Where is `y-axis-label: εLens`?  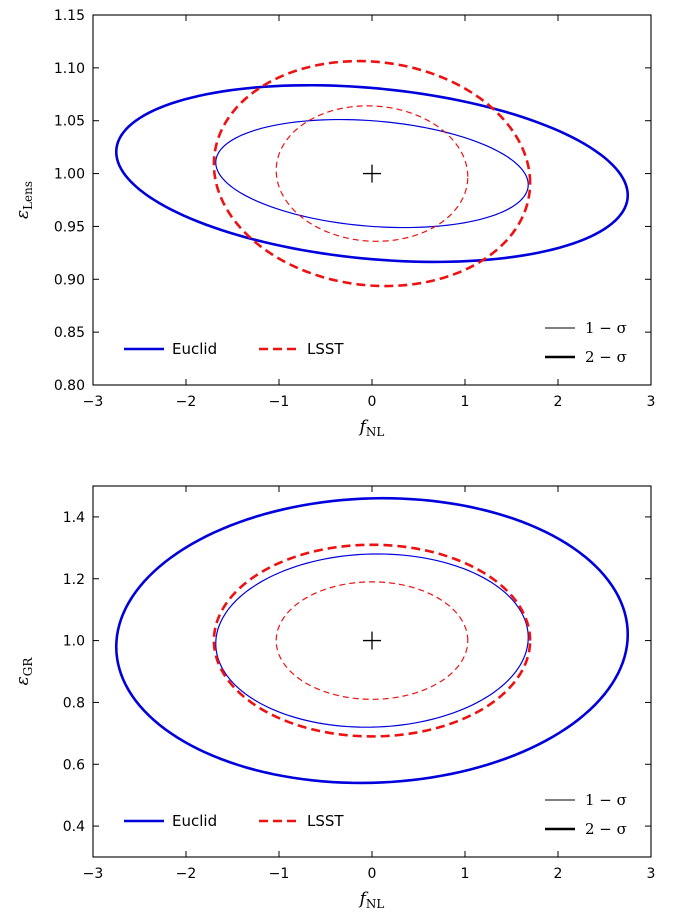
y-axis-label: εLens is located at coordinates (24, 200).